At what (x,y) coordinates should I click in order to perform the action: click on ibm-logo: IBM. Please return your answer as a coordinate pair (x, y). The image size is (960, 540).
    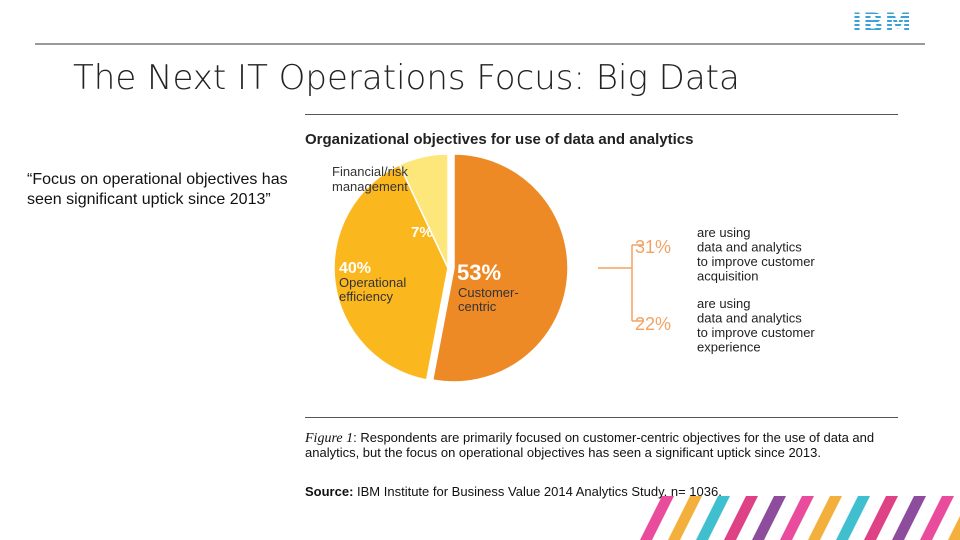
    Looking at the image, I should click on (882, 23).